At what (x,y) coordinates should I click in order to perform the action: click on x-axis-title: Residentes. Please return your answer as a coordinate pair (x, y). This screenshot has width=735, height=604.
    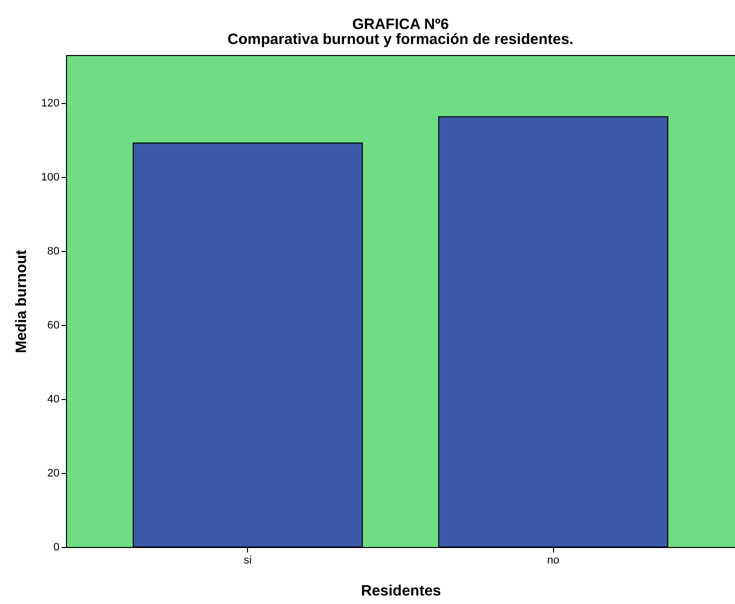
    Looking at the image, I should click on (401, 591).